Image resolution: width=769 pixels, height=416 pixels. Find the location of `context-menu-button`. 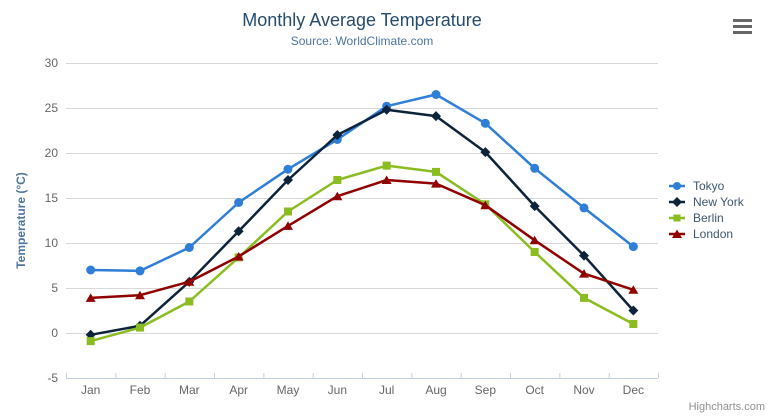

context-menu-button is located at coordinates (742, 27).